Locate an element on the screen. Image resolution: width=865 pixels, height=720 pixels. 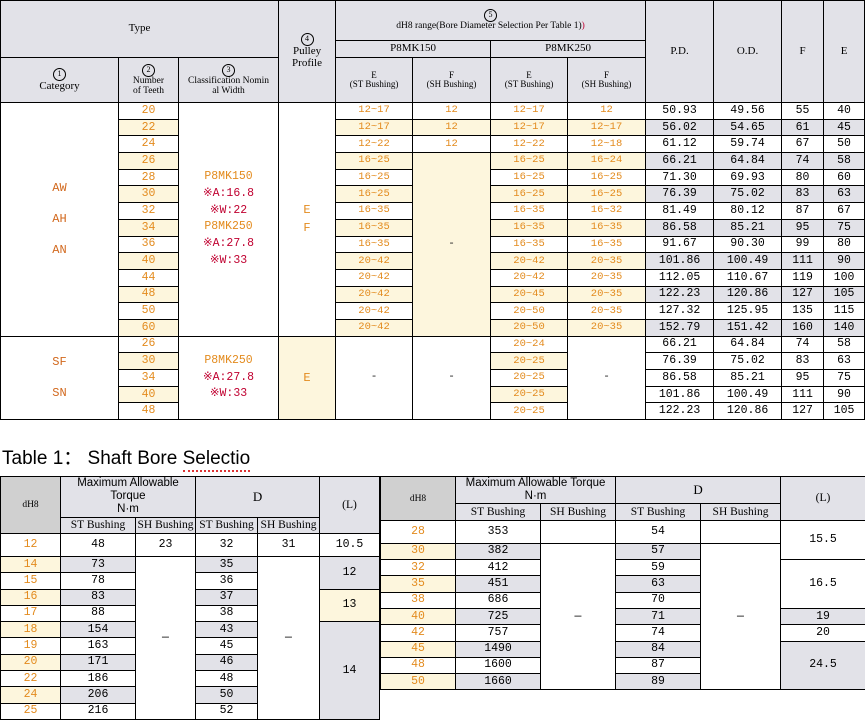
torque-st-cell: 73 is located at coordinates (98, 564).